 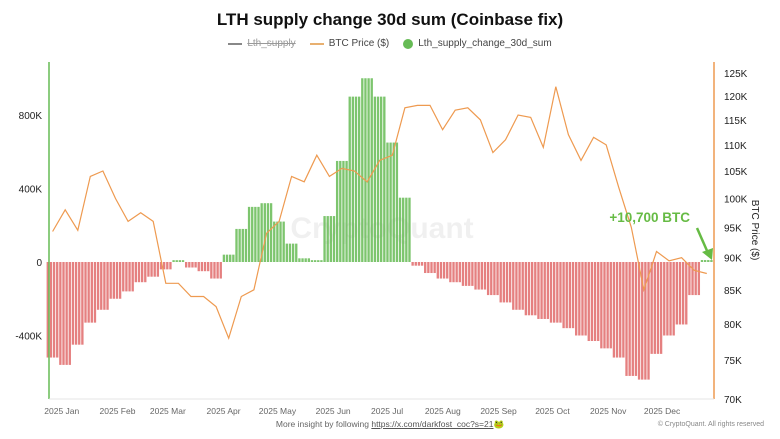 What do you see at coordinates (649, 217) in the screenshot?
I see `annotation-label: +10,700 BTC` at bounding box center [649, 217].